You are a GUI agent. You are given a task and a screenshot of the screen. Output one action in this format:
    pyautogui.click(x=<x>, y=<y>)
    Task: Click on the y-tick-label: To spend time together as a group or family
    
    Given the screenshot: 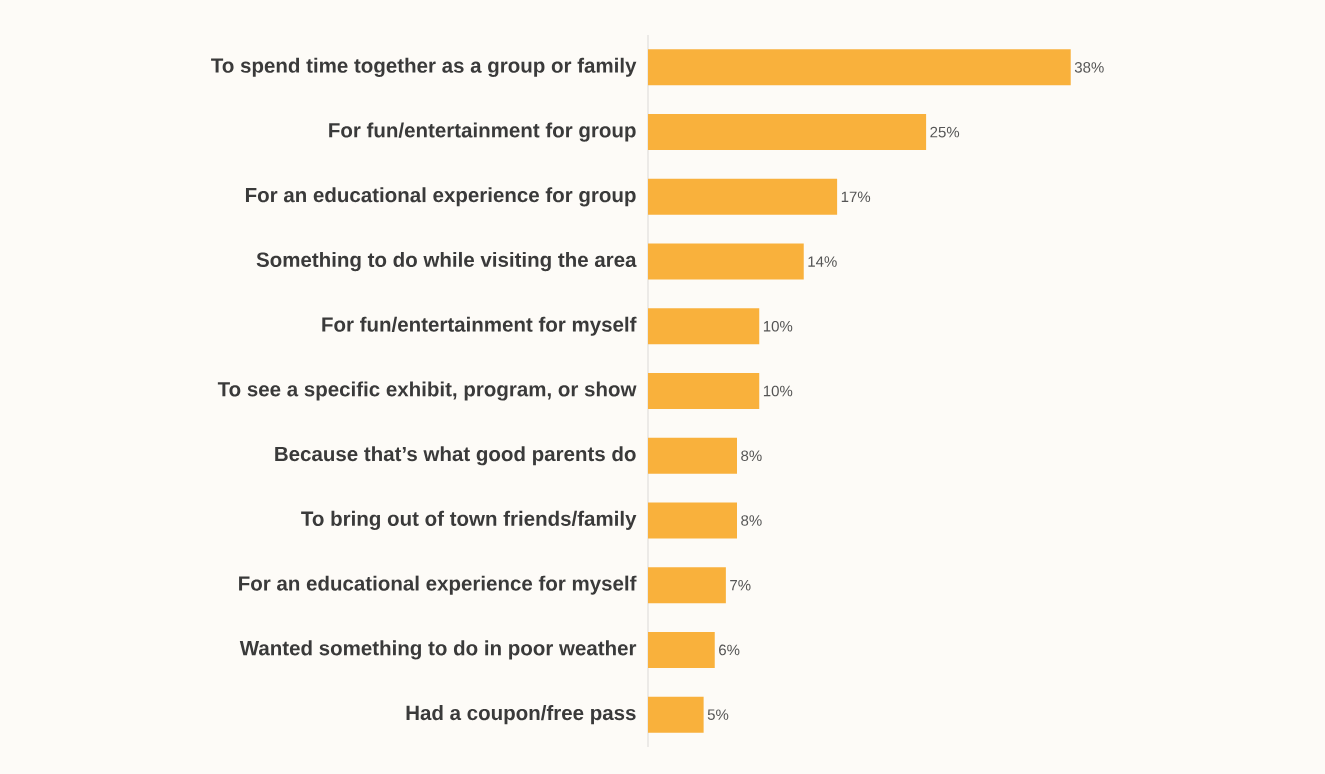 What is the action you would take?
    pyautogui.click(x=424, y=67)
    